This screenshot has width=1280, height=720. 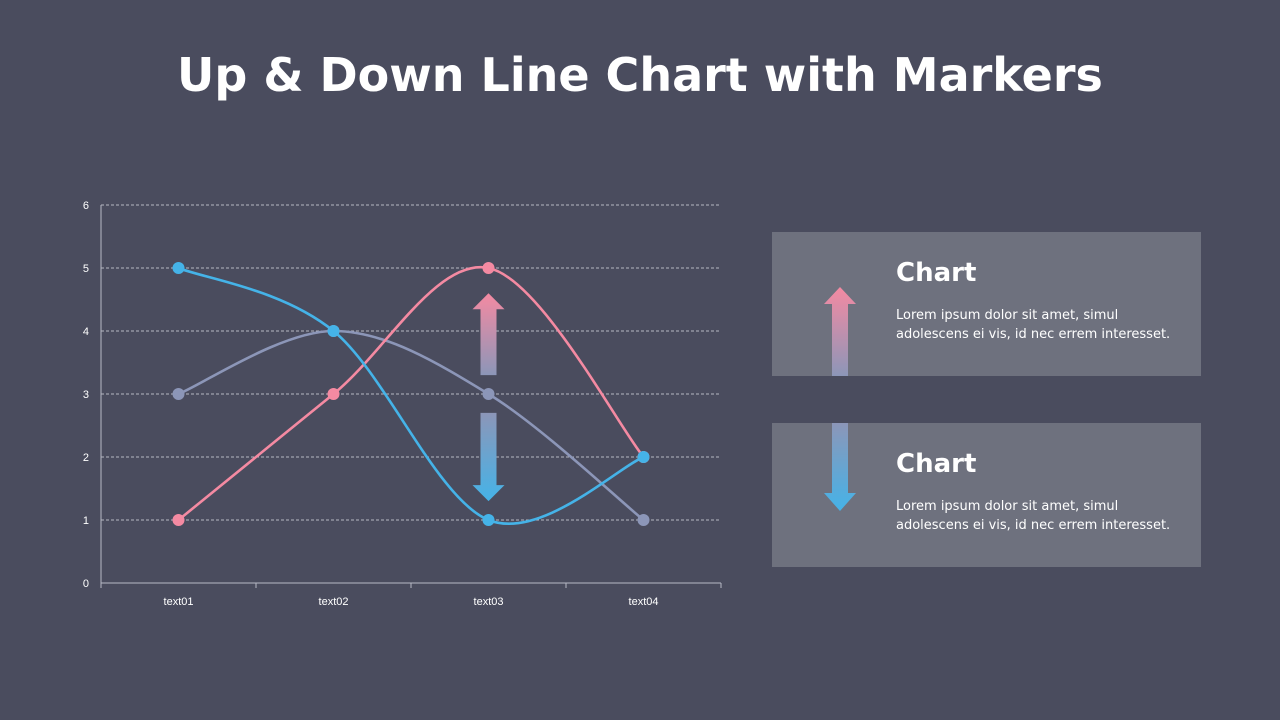 I want to click on series-lines, so click(x=411, y=395).